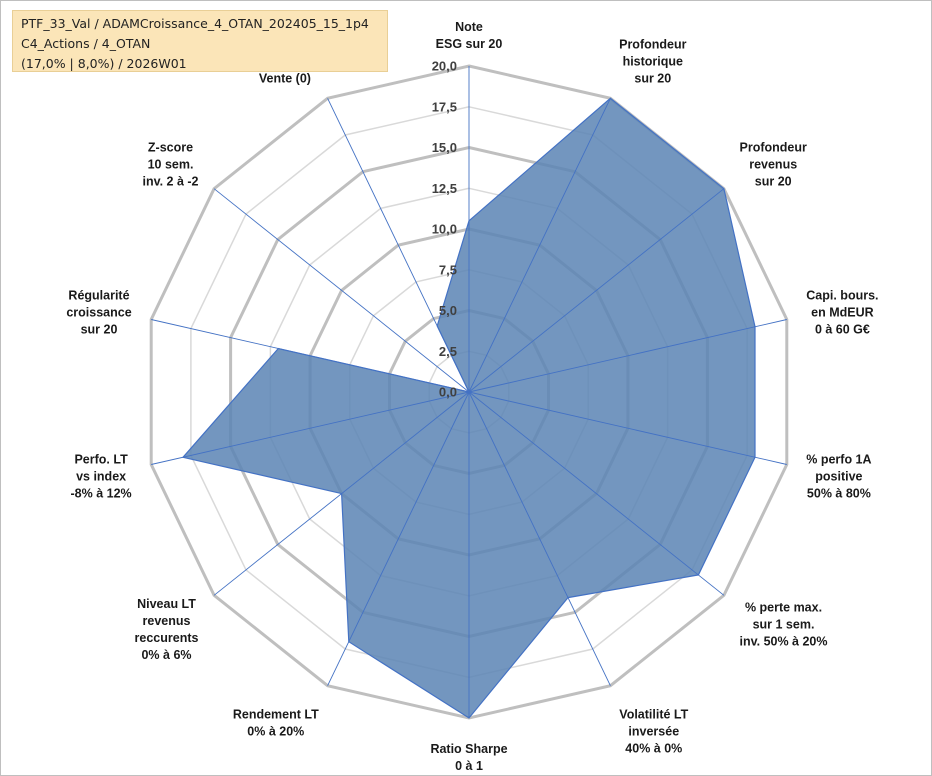 The height and width of the screenshot is (776, 932). I want to click on axis-label: reccurents, so click(167, 638).